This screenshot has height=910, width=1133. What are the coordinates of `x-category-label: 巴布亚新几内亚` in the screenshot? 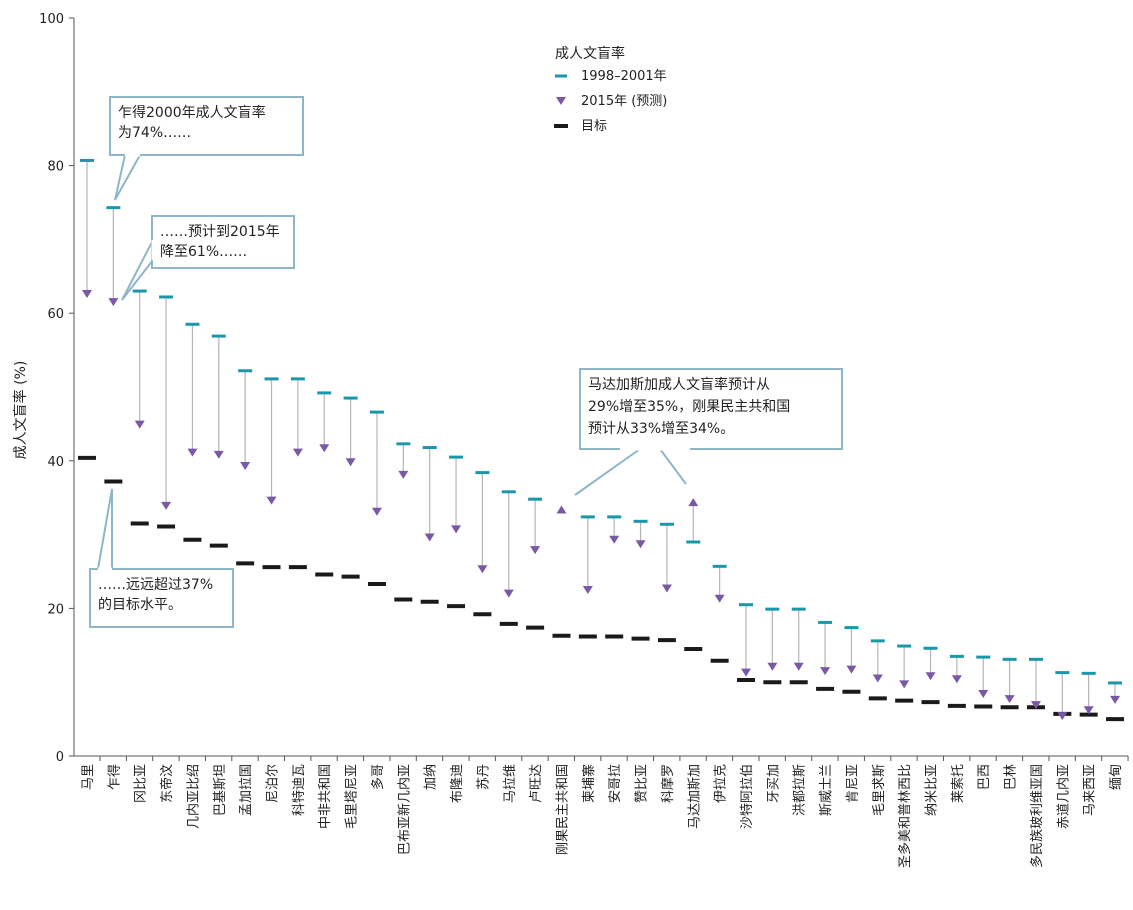 It's located at (404, 809).